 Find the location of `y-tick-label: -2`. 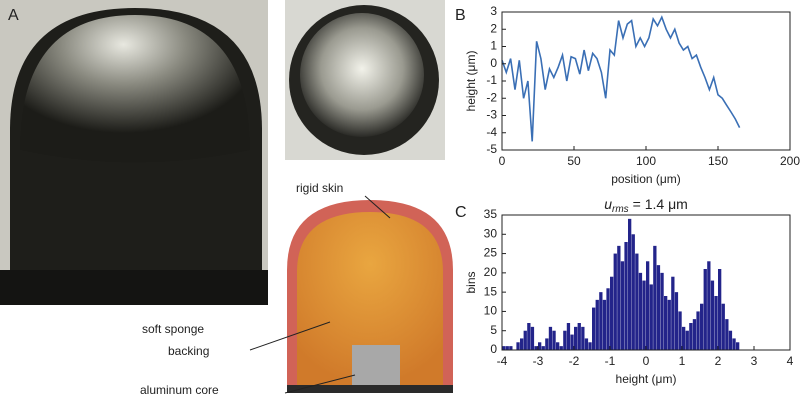

y-tick-label: -2 is located at coordinates (491, 97).